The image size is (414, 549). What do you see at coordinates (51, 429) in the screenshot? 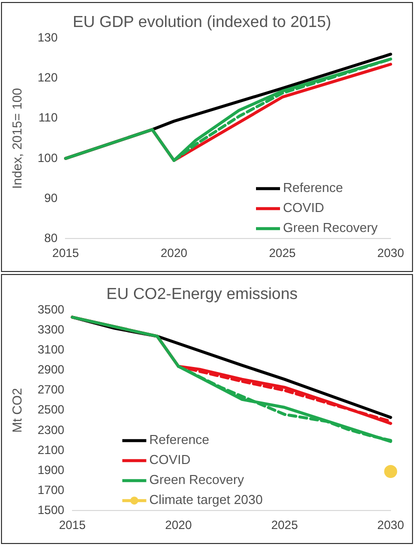
I see `y-tick-label: 2300` at bounding box center [51, 429].